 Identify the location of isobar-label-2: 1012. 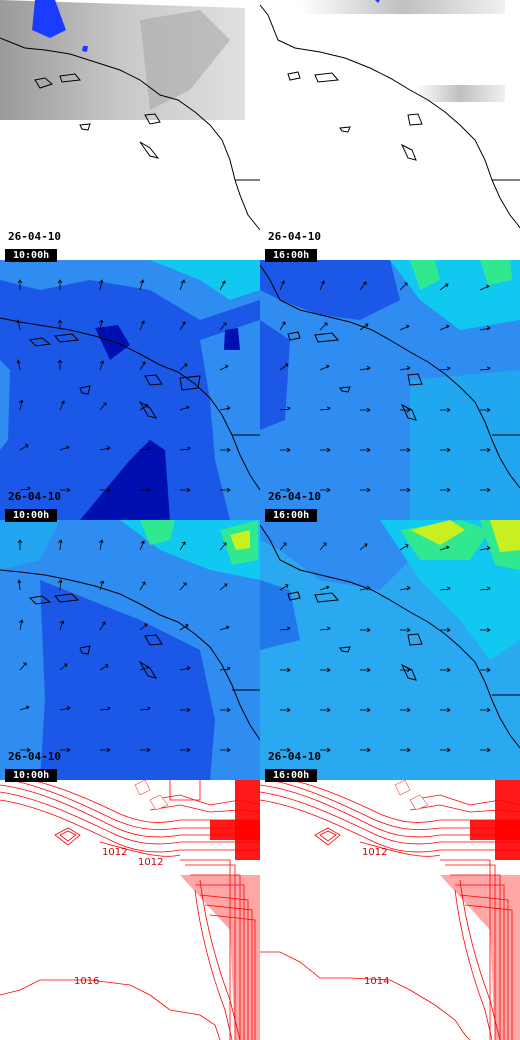
(150, 862).